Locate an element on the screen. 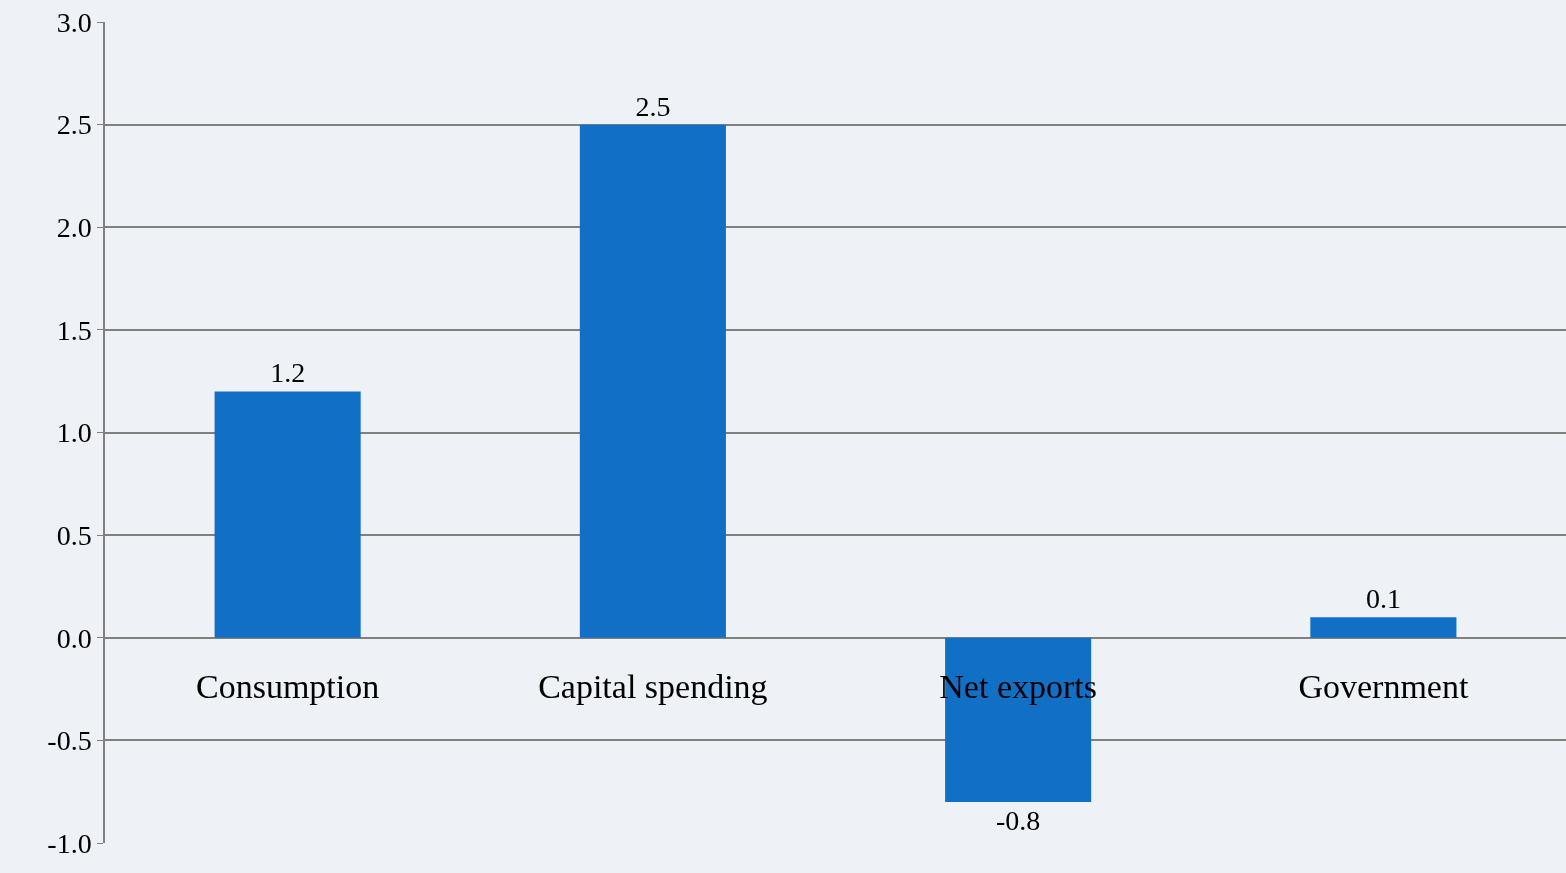 The height and width of the screenshot is (873, 1566). y-tick-label: 1.0 is located at coordinates (74, 433).